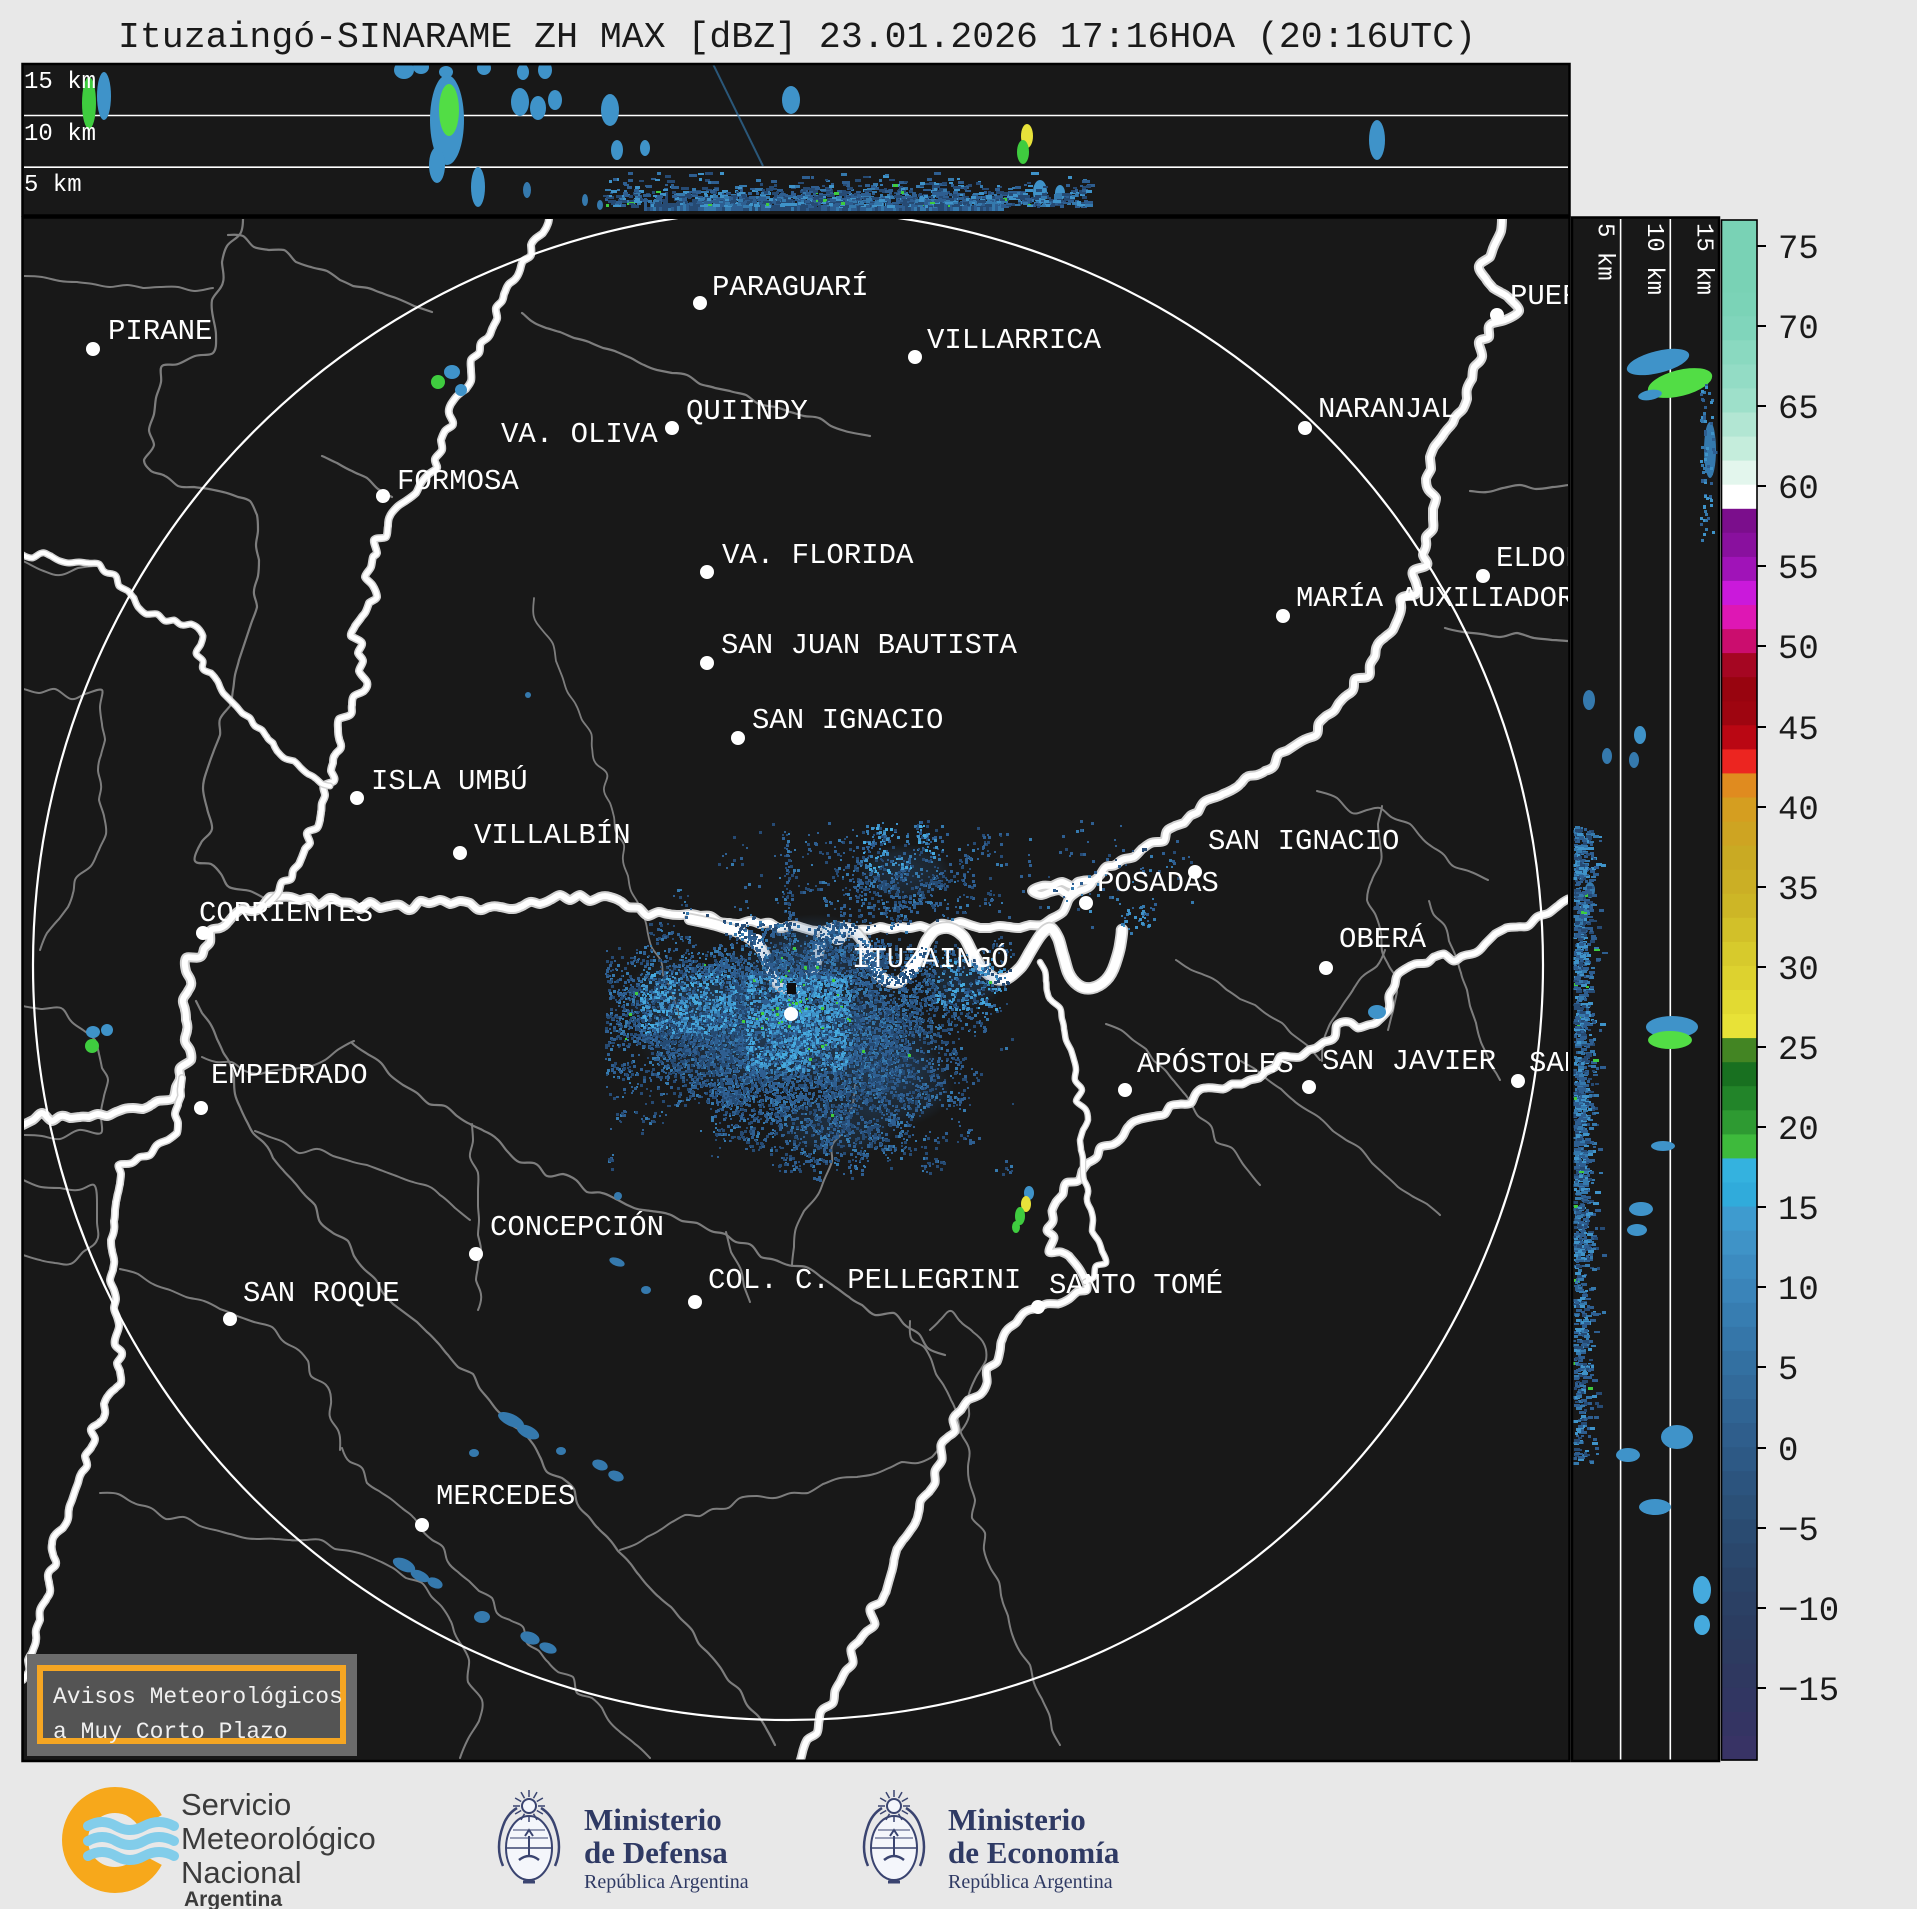  Describe the element at coordinates (286, 913) in the screenshot. I see `svg-text: CORRIENTES` at that location.